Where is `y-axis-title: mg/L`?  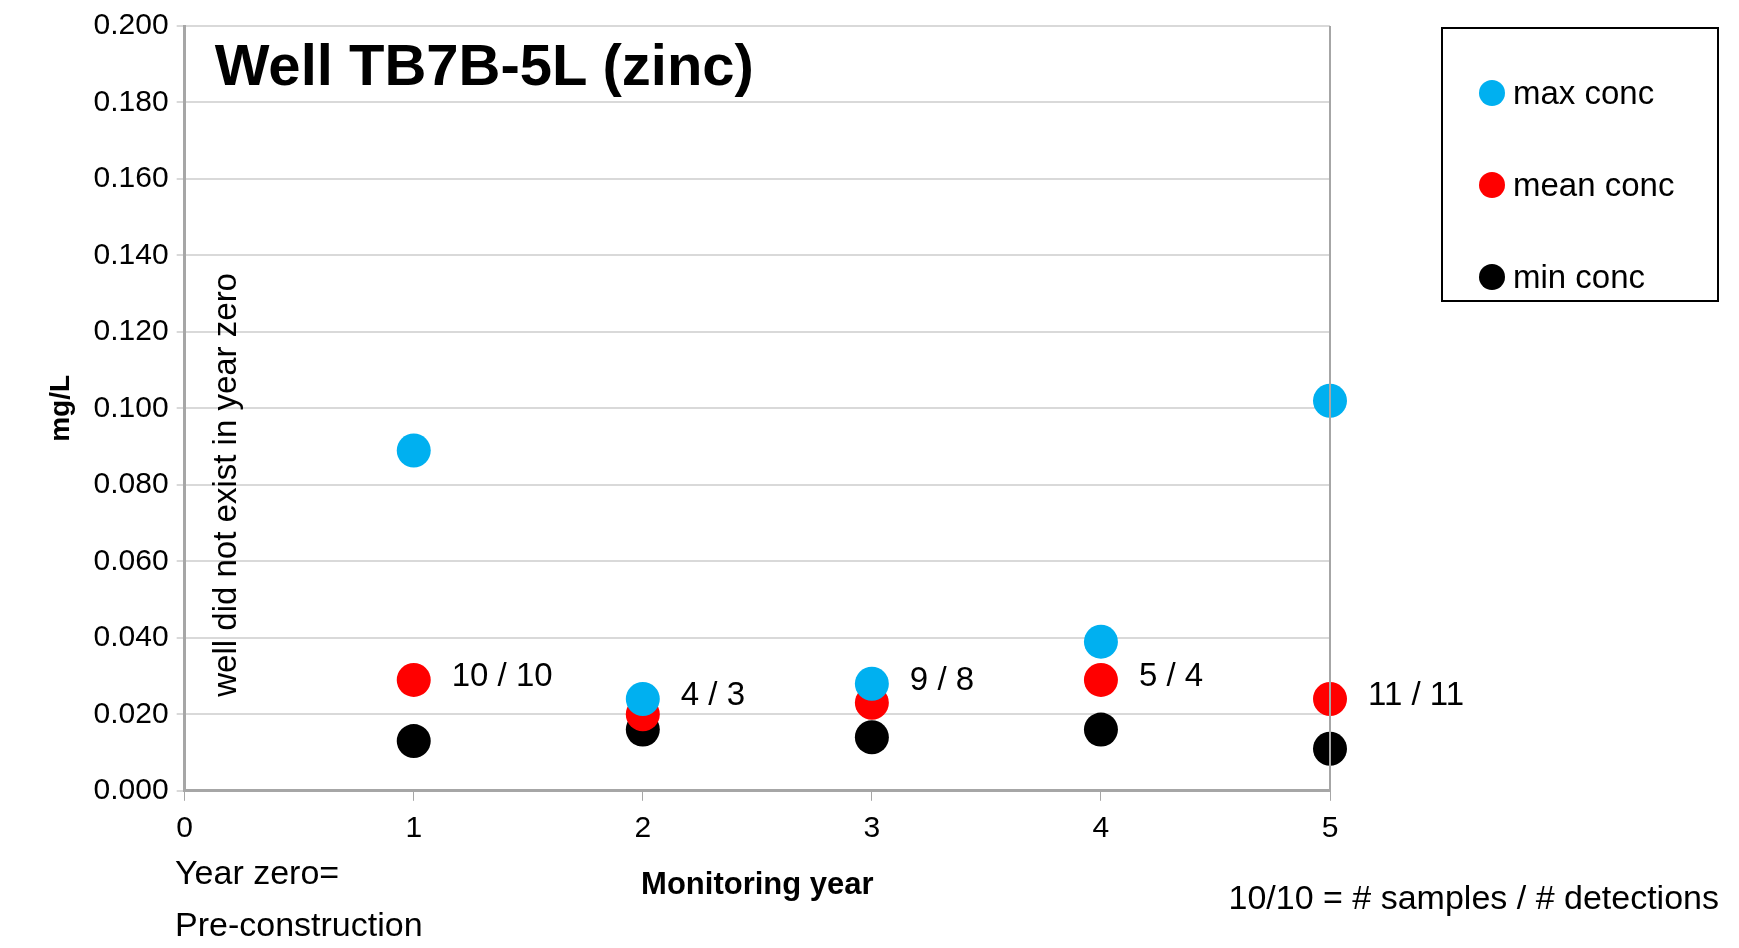
y-axis-title: mg/L is located at coordinates (59, 408).